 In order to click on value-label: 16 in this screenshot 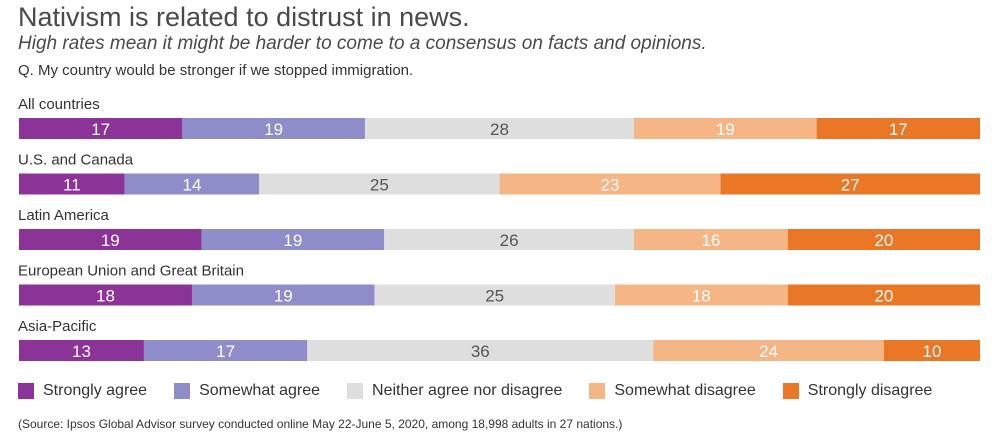, I will do `click(710, 240)`.